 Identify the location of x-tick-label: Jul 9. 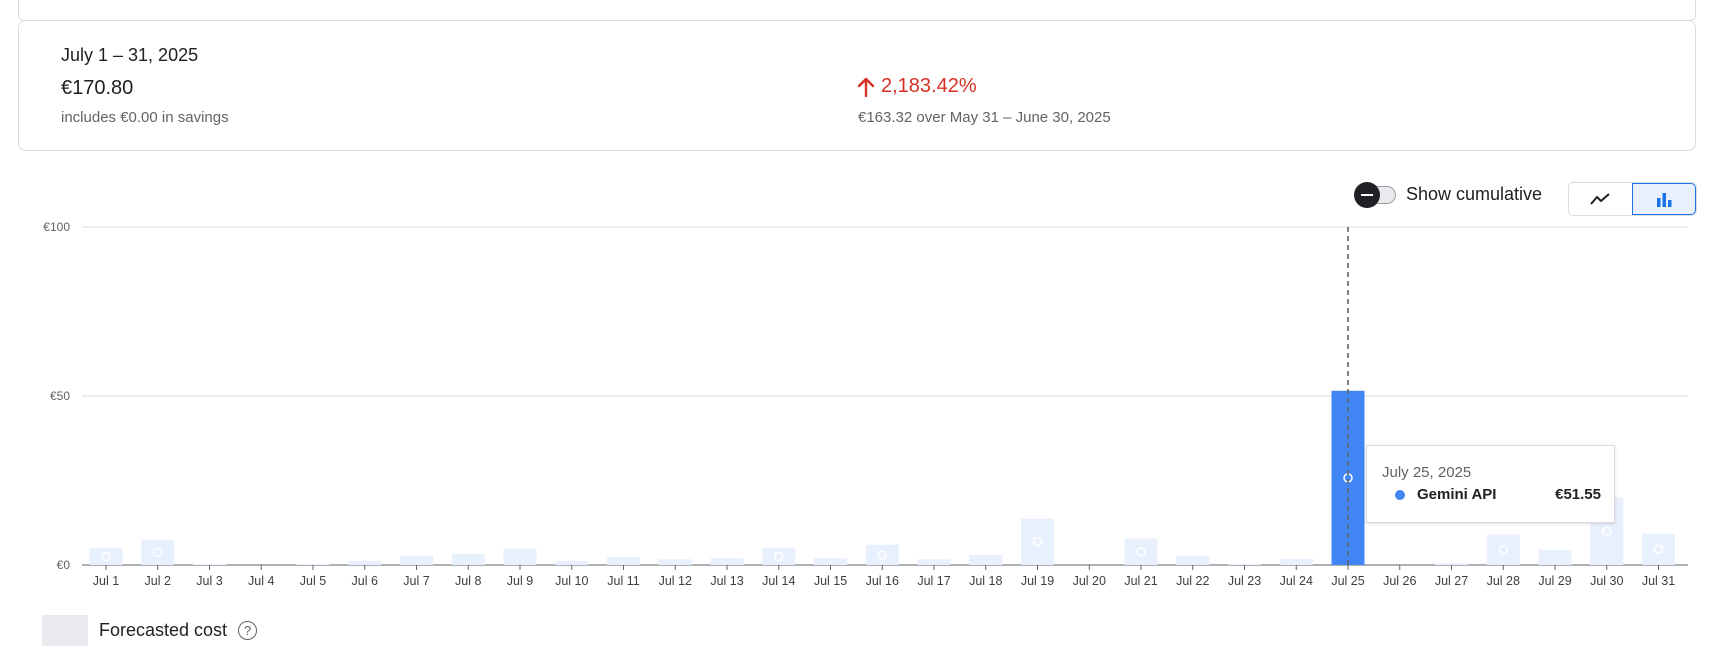
(520, 581).